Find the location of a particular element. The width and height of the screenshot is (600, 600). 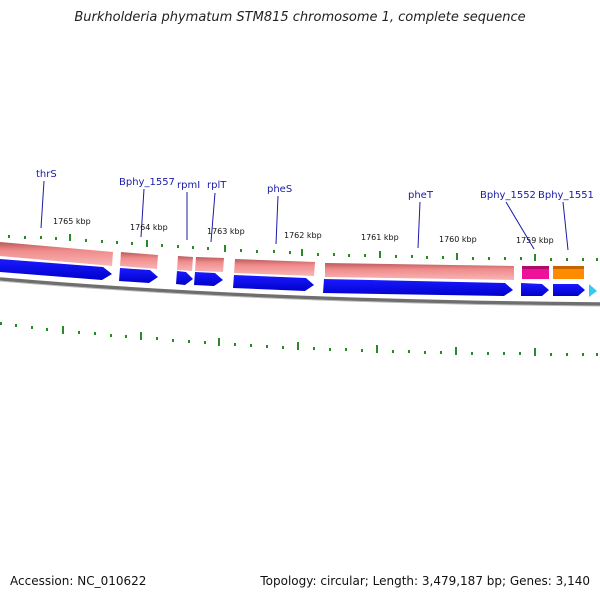

feature-band-phet is located at coordinates (419, 271).